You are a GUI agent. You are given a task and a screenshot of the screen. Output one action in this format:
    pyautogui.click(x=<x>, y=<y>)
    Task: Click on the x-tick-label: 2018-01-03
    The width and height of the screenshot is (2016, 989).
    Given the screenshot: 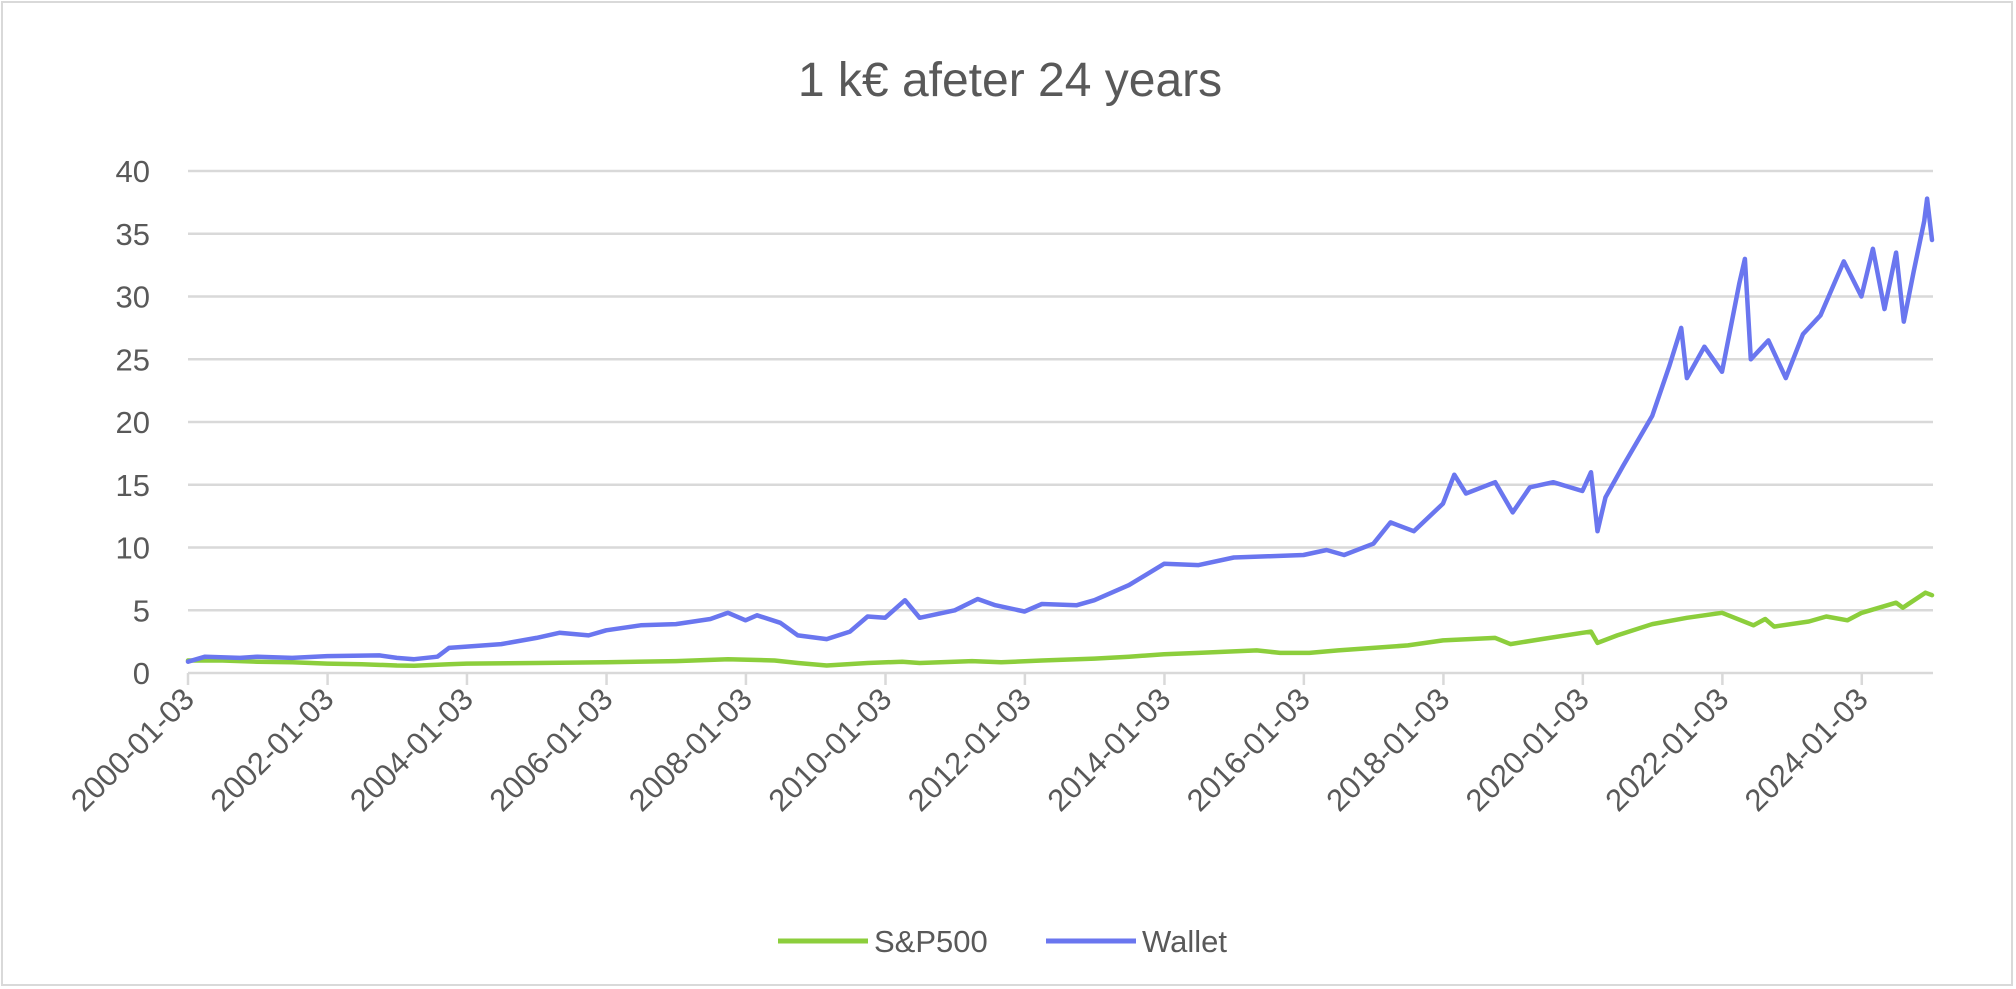 What is the action you would take?
    pyautogui.click(x=1387, y=749)
    